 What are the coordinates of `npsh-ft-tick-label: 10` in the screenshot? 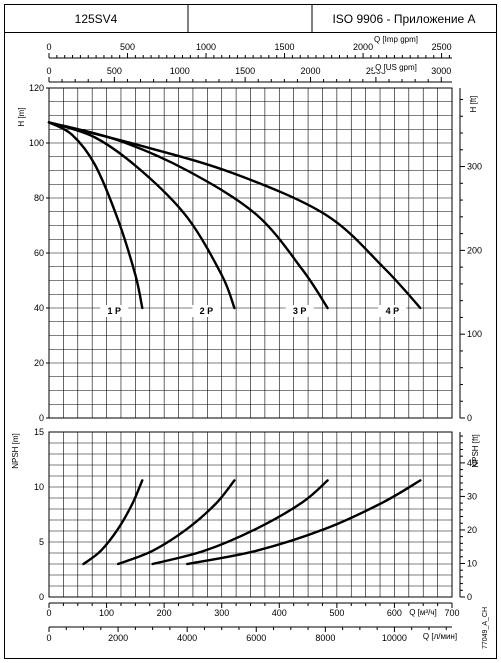 It's located at (472, 563).